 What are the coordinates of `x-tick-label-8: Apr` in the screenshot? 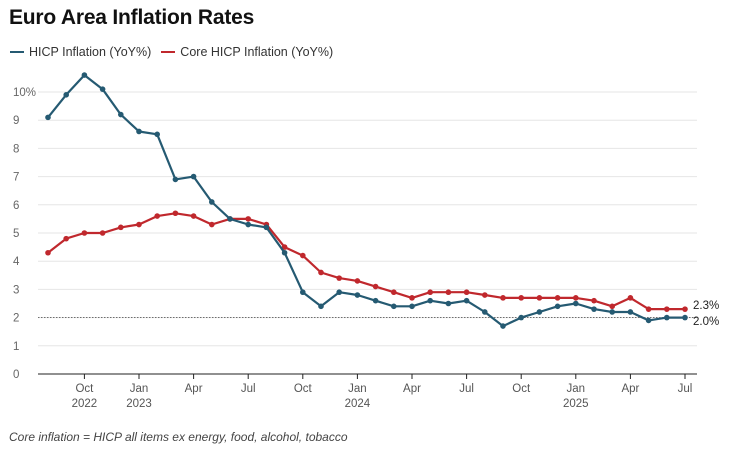 It's located at (194, 389).